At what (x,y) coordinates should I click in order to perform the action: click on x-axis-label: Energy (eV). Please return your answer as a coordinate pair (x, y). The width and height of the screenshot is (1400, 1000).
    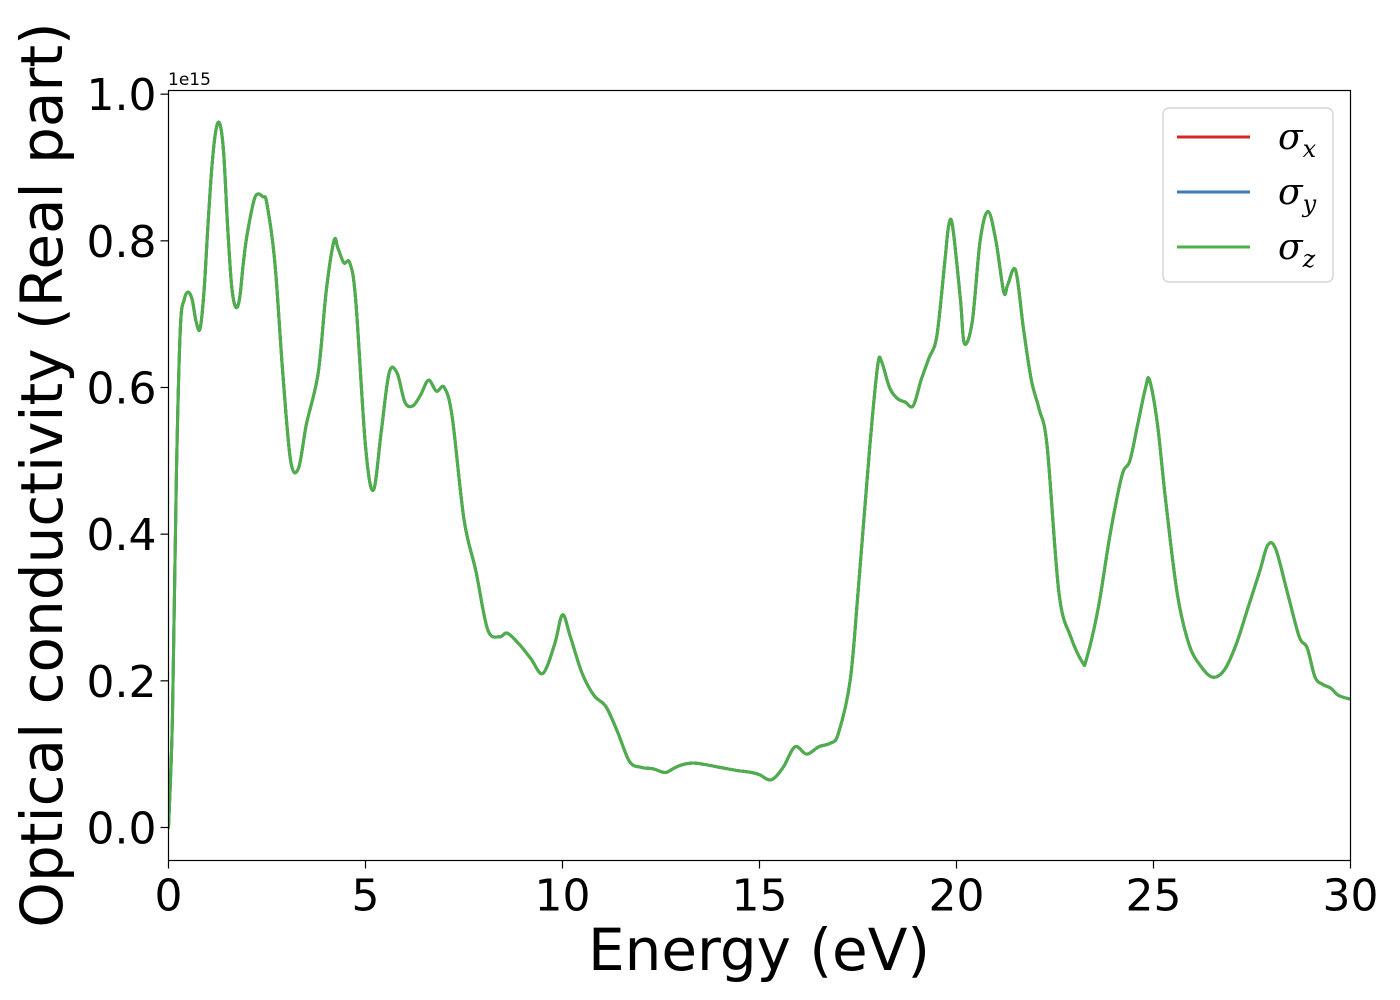
    Looking at the image, I should click on (759, 950).